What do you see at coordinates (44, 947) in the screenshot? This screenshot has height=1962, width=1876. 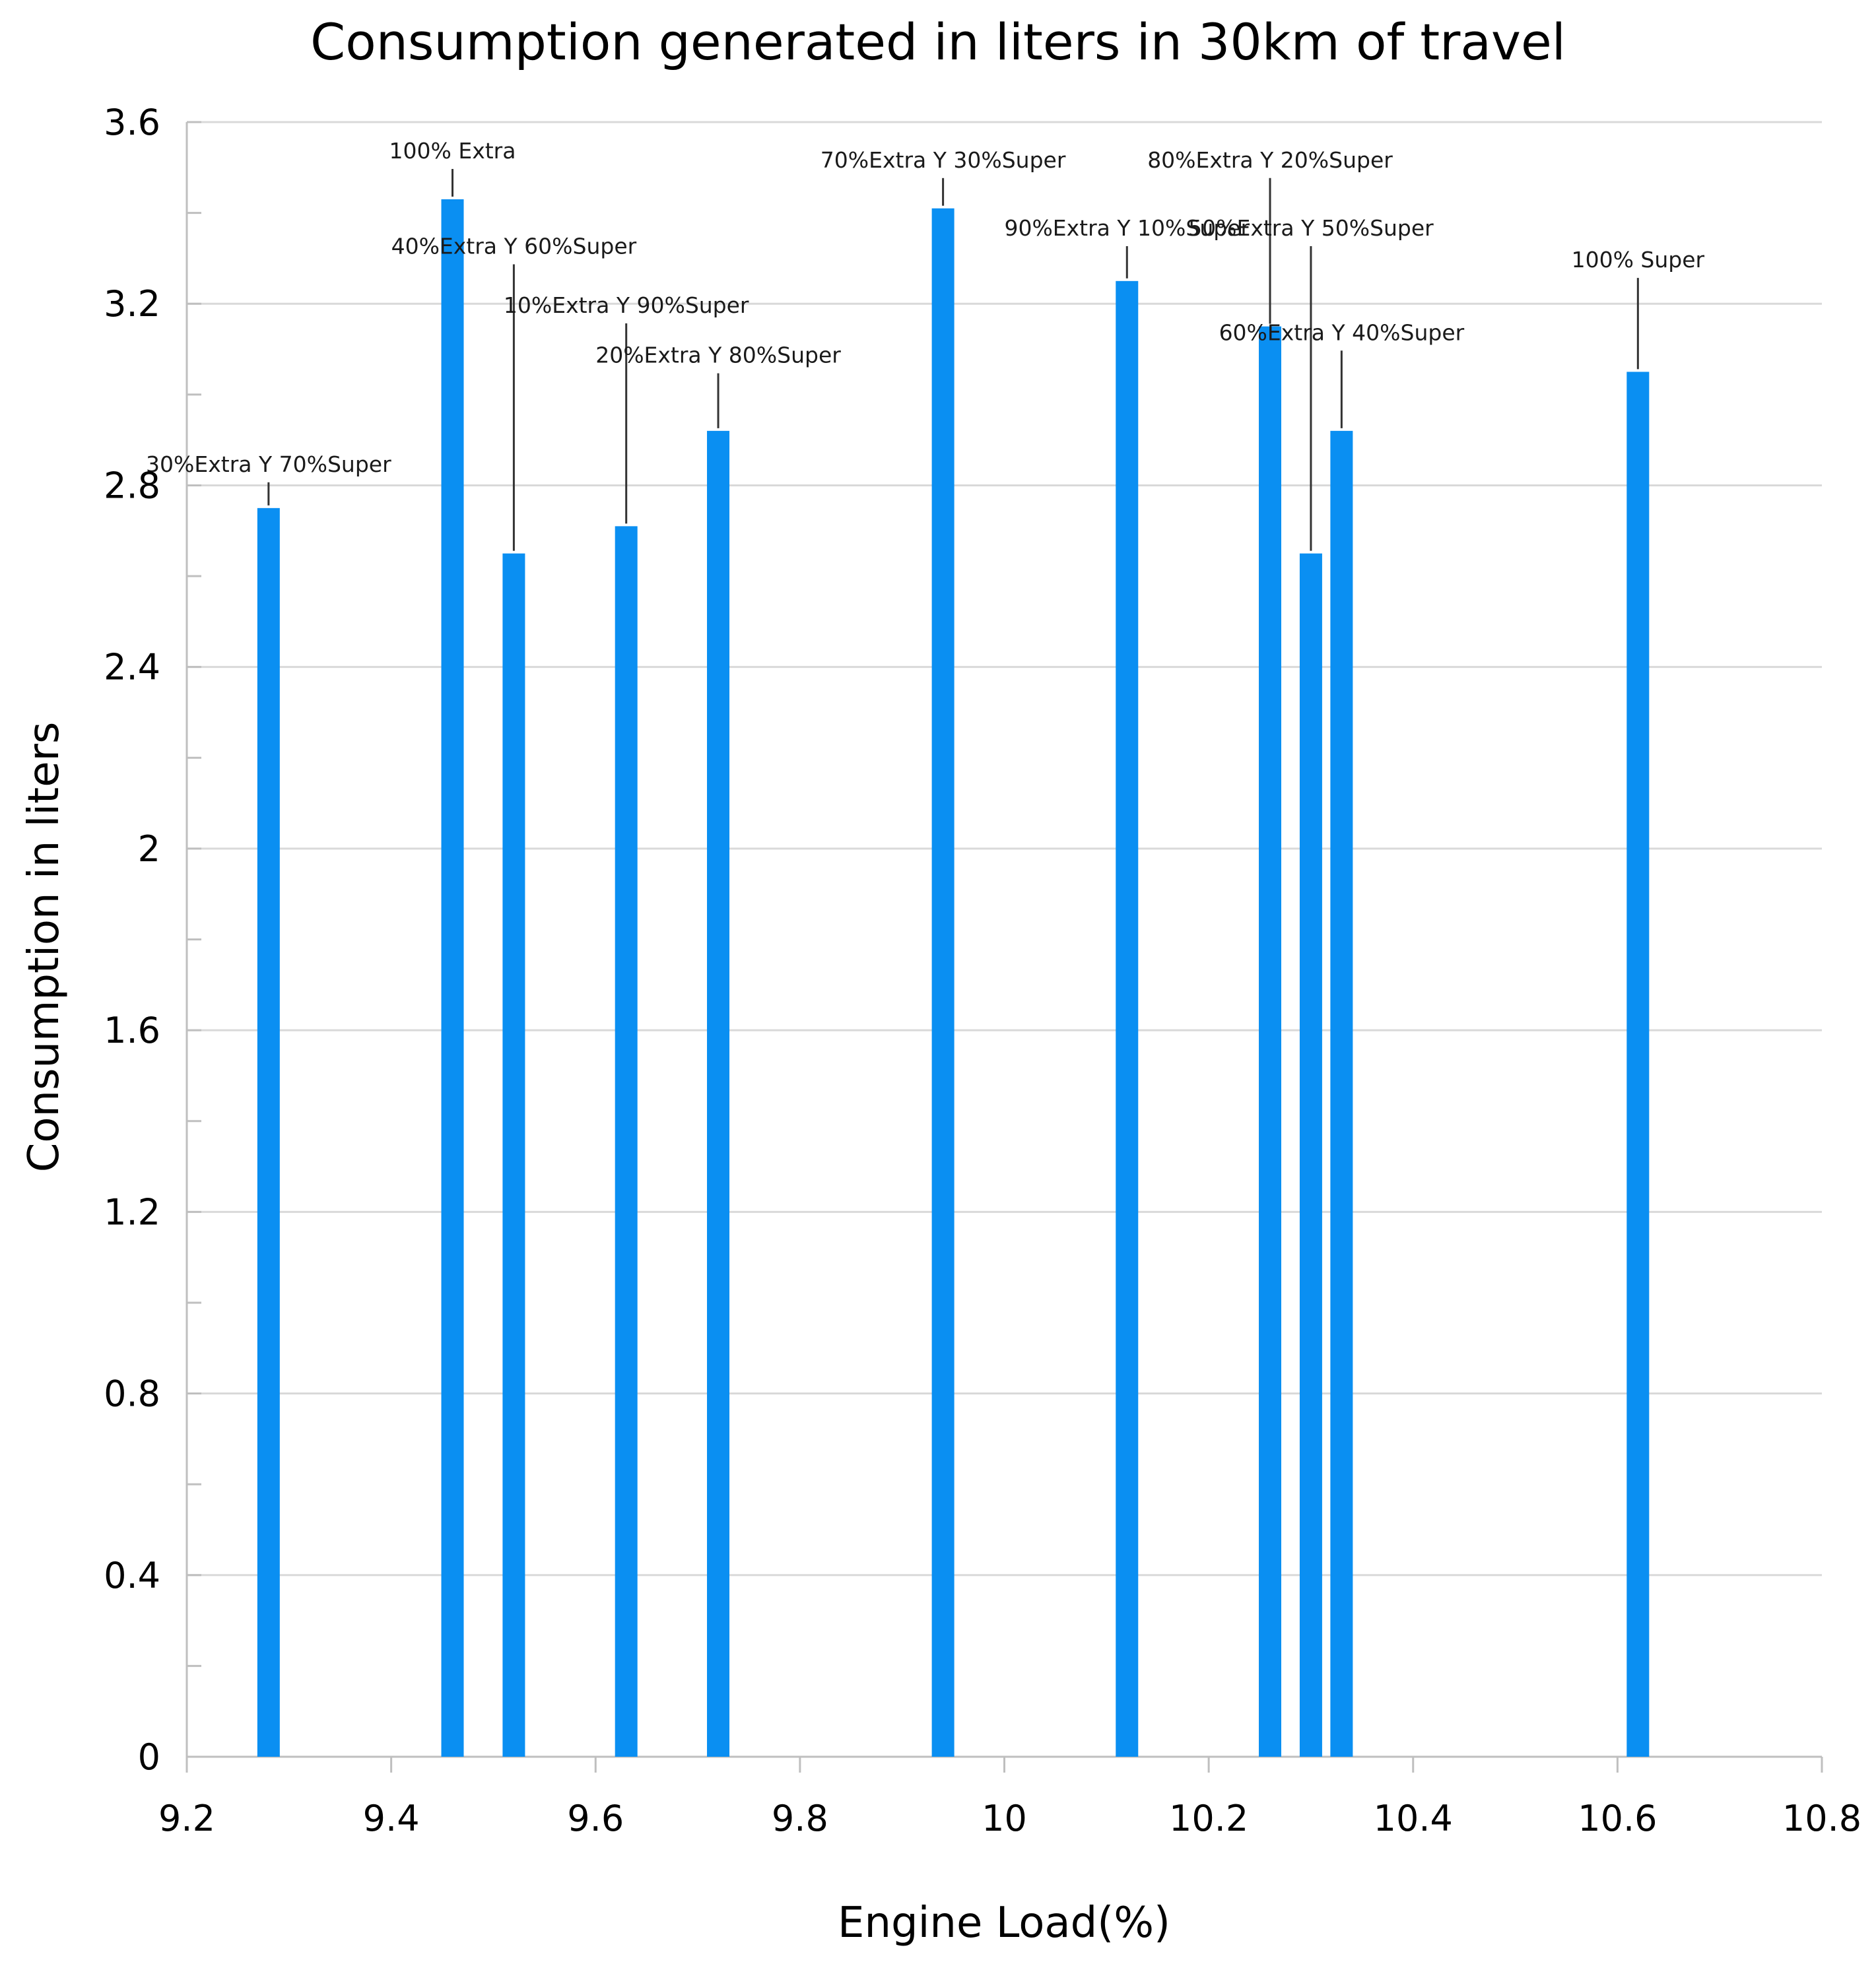 I see `y-axis-title: Consumption in liters` at bounding box center [44, 947].